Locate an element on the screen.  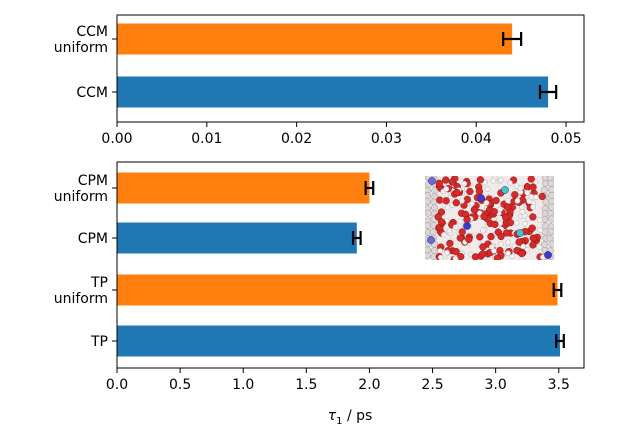
ccm-error-bars is located at coordinates (530, 65).